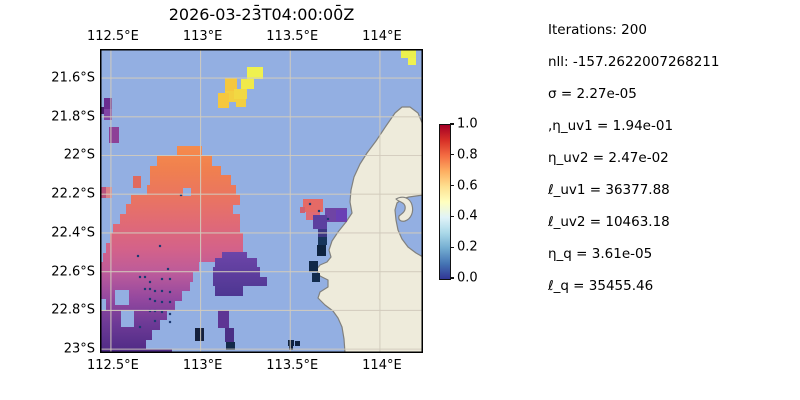 The width and height of the screenshot is (800, 400). Describe the element at coordinates (292, 365) in the screenshot. I see `x-tick-bottom-2: 113.5°E` at that location.